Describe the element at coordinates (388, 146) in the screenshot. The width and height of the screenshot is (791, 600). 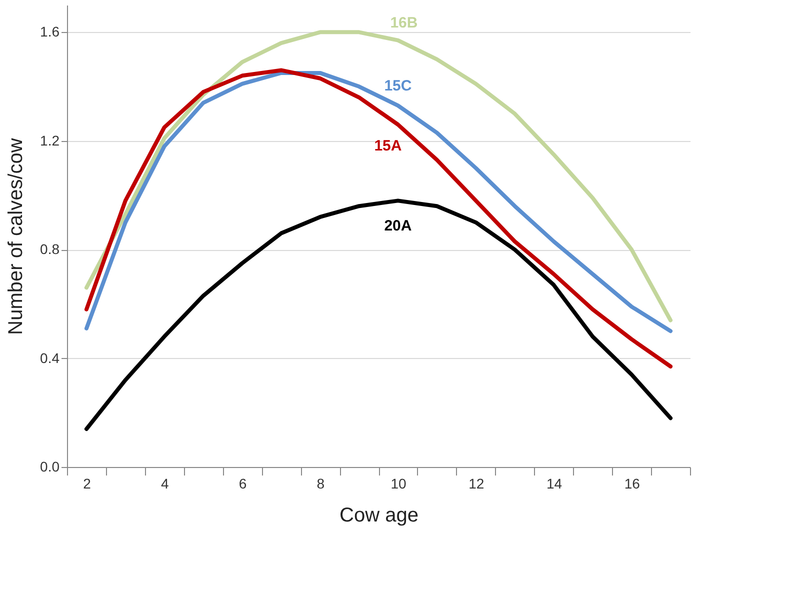
I see `series-label: 15A` at that location.